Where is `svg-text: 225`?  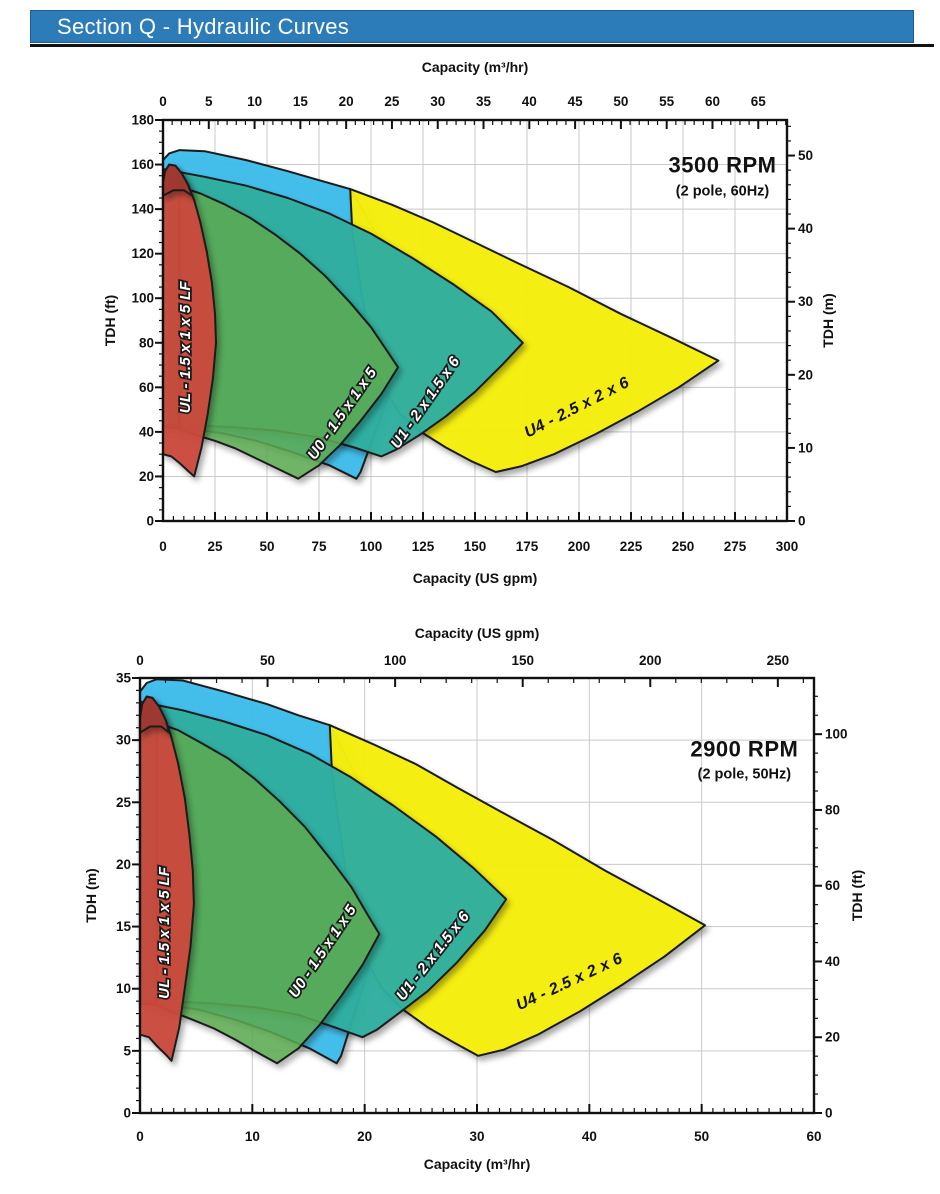
svg-text: 225 is located at coordinates (631, 546).